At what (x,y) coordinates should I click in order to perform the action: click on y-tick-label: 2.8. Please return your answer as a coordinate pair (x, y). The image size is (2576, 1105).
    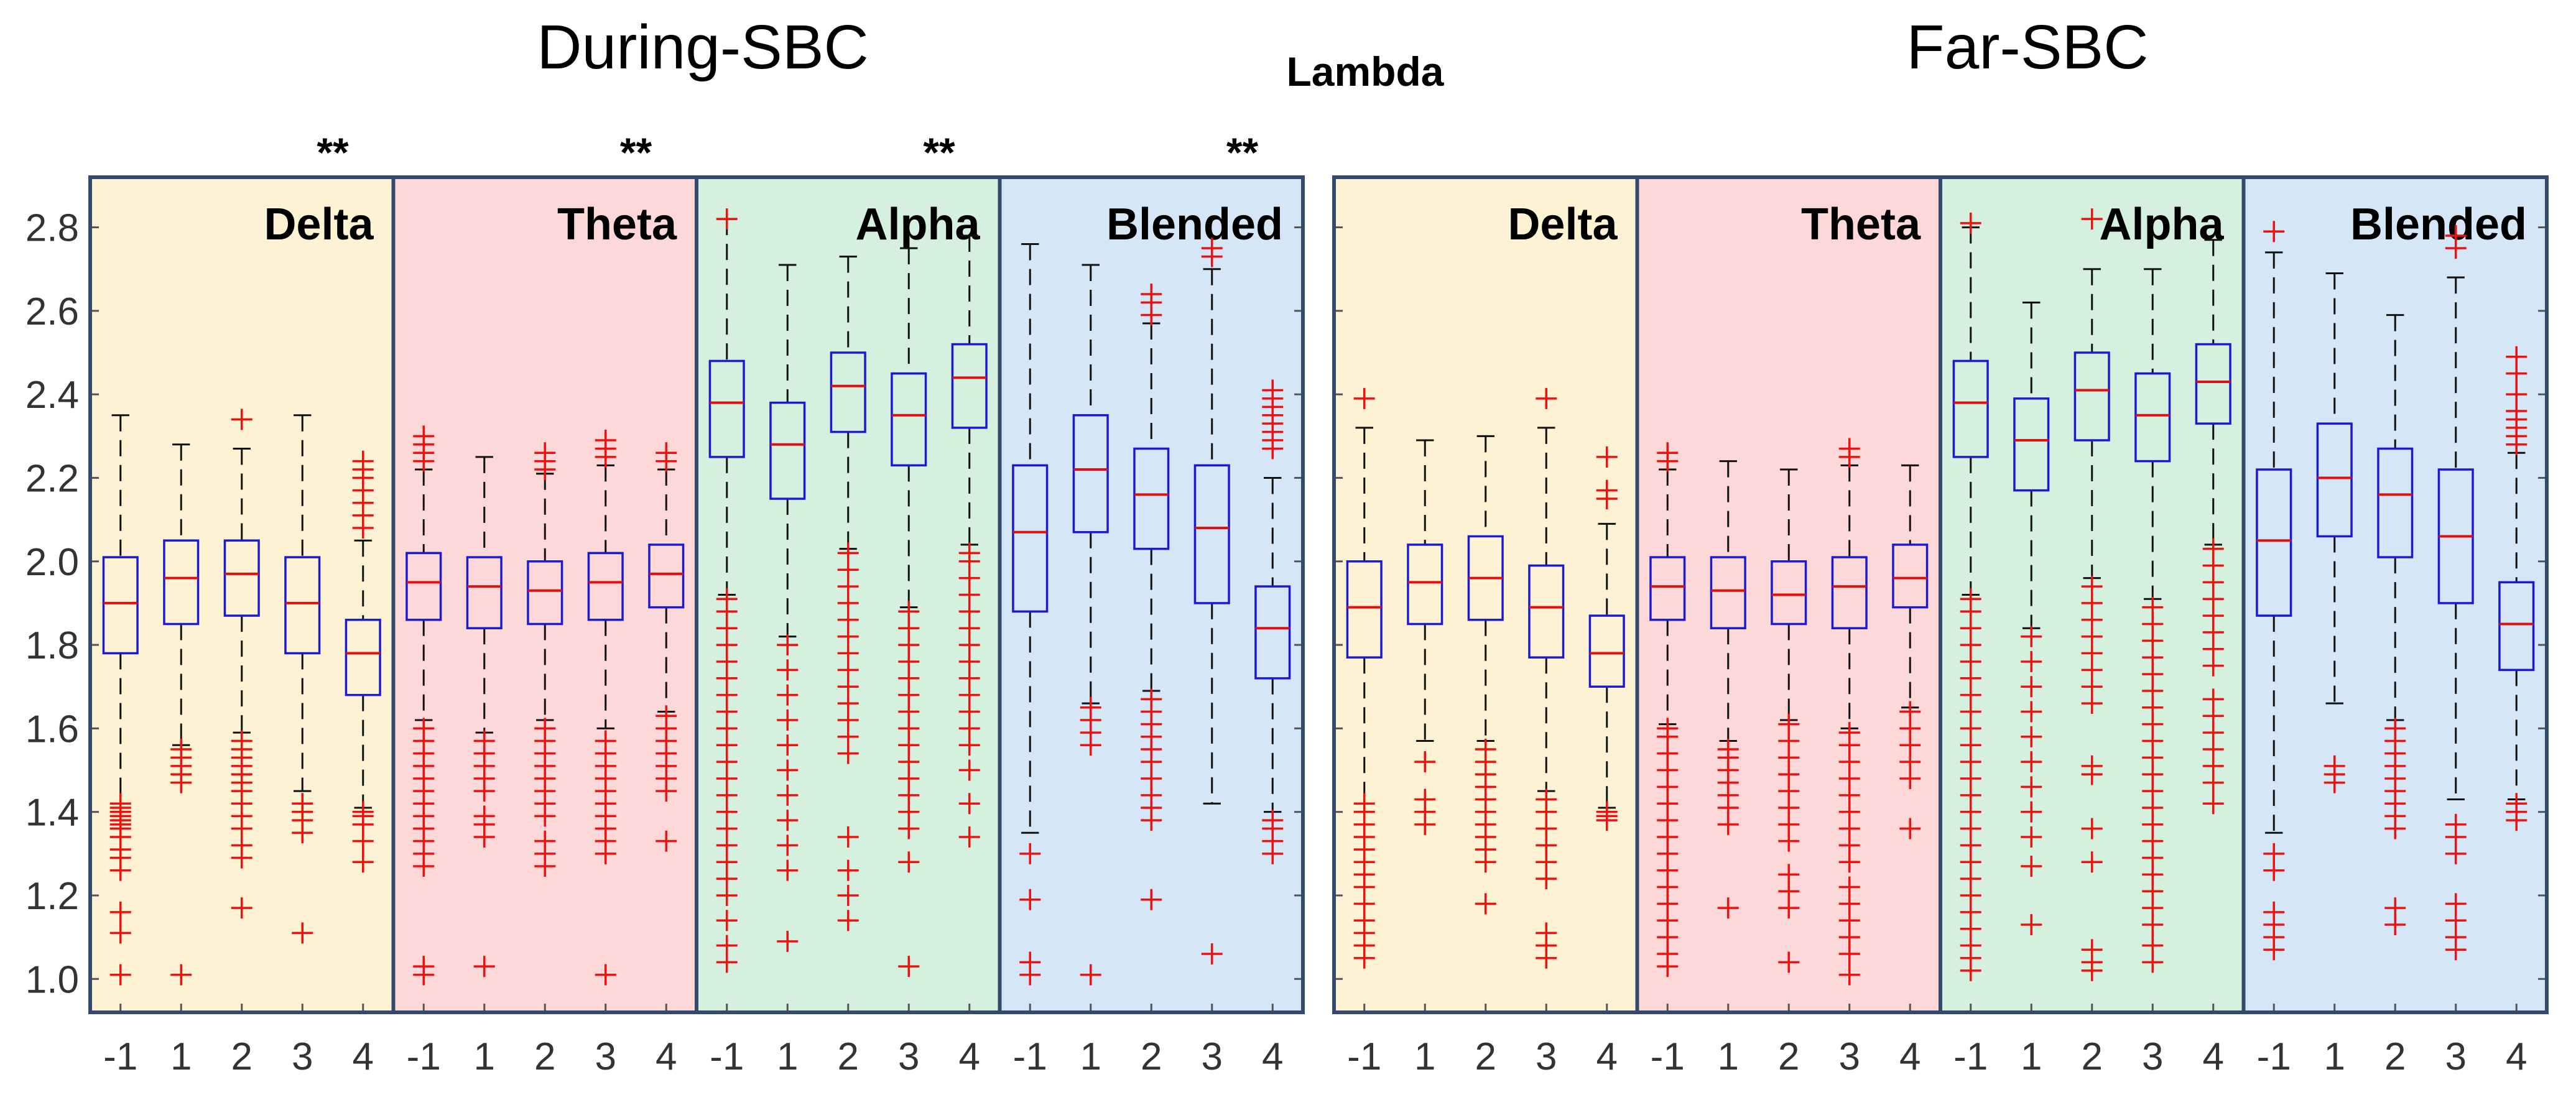
    Looking at the image, I should click on (52, 228).